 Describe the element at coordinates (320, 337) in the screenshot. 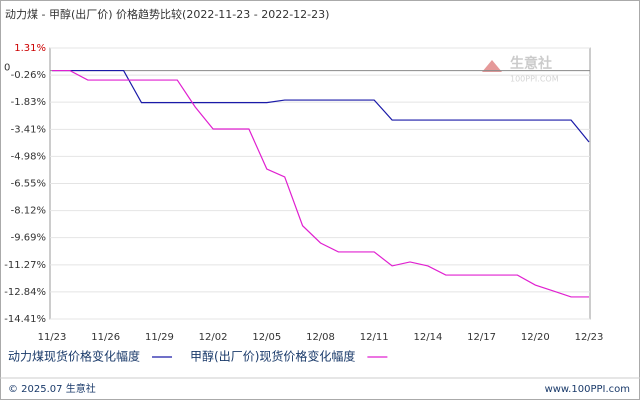

I see `x-tick-label: 12/08` at that location.